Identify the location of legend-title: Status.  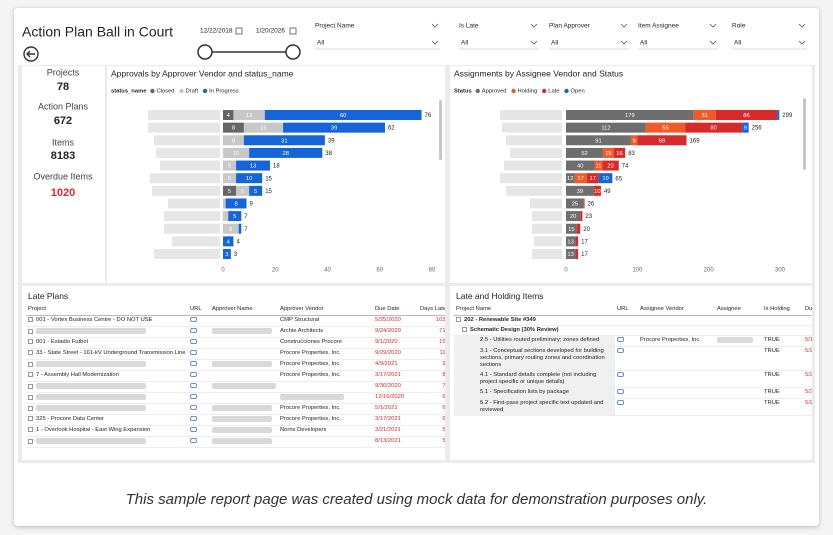
(463, 92).